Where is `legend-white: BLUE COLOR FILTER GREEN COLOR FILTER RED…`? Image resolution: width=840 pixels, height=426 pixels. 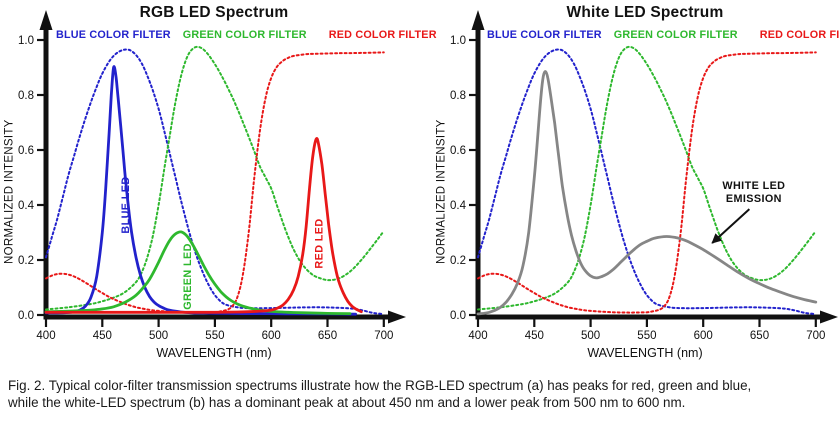 legend-white: BLUE COLOR FILTER GREEN COLOR FILTER RED… is located at coordinates (663, 35).